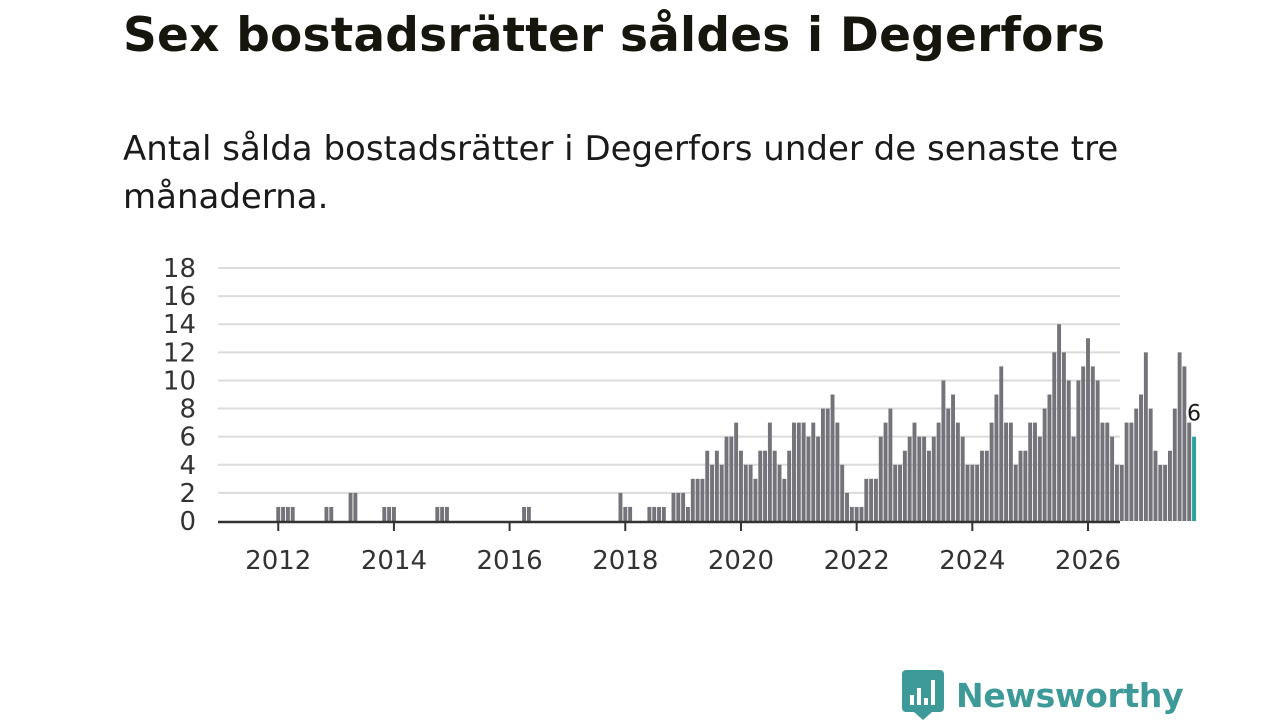  I want to click on newsworthy-logo-text: Newsworthy, so click(1070, 695).